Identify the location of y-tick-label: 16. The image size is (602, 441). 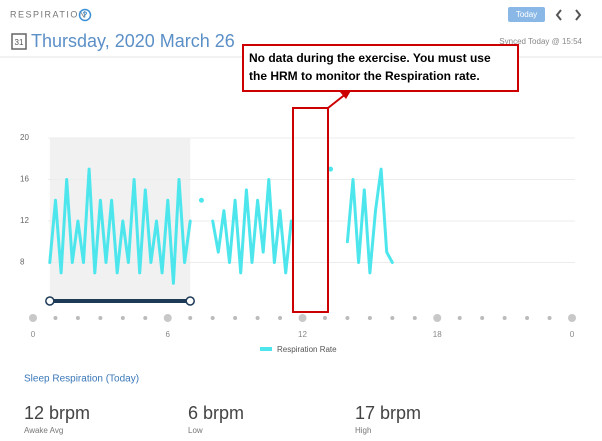
(24, 179).